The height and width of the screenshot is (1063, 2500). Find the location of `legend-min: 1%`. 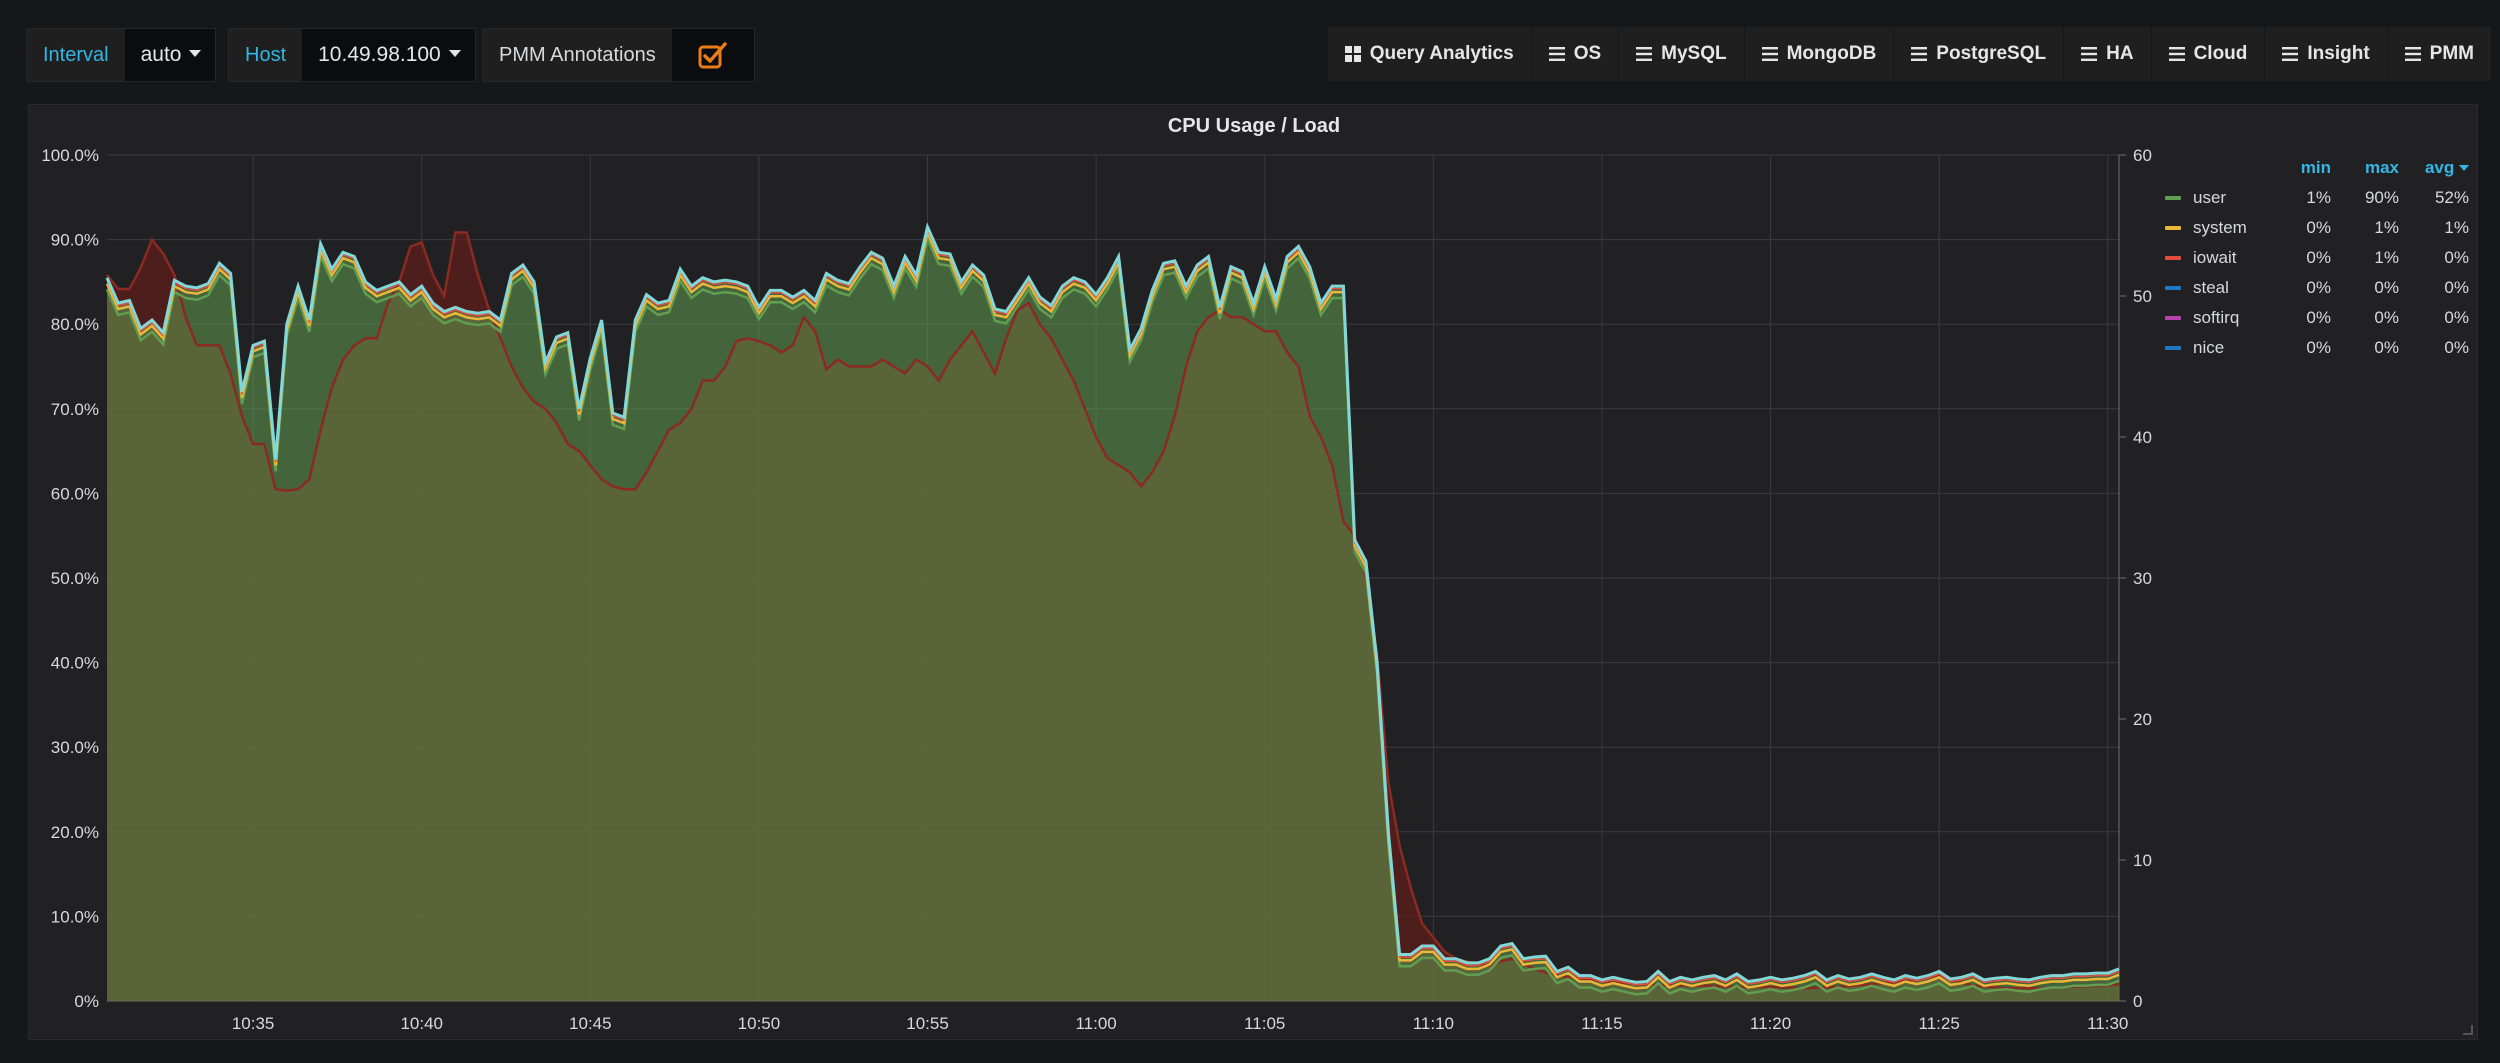

legend-min: 1% is located at coordinates (2318, 197).